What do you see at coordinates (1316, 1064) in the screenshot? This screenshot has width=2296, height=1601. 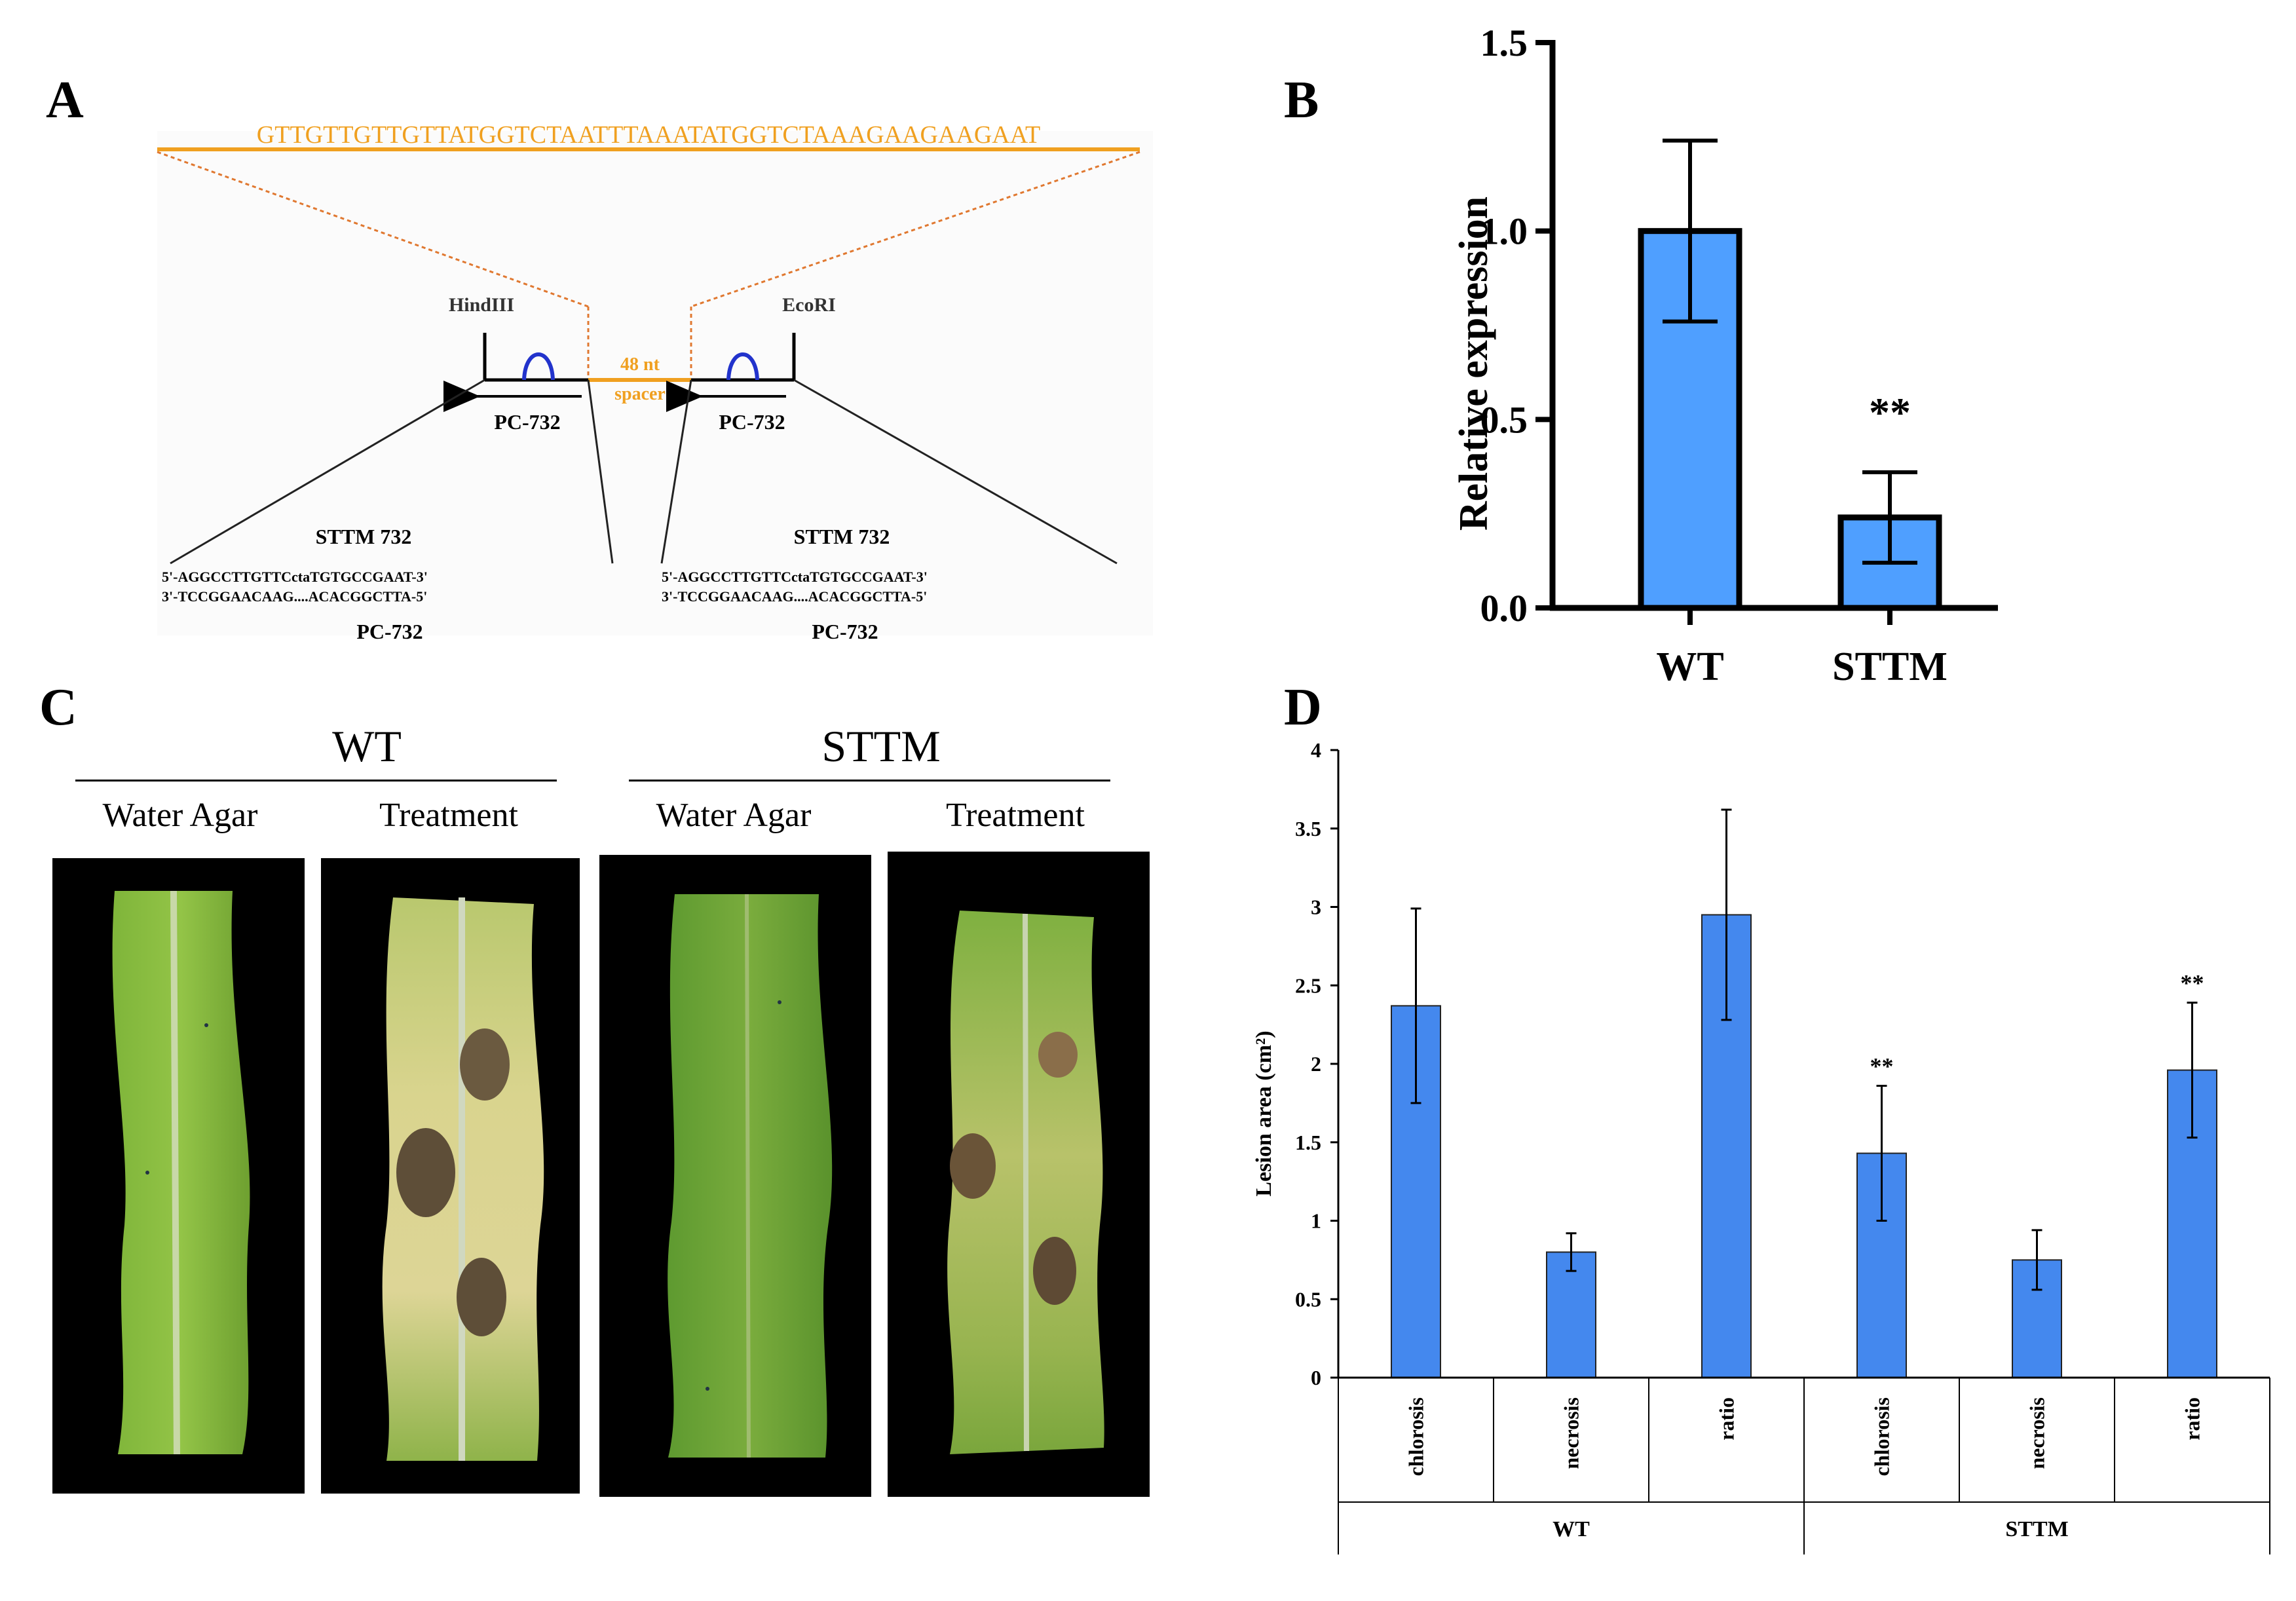 I see `d-y-tick-label: 2` at bounding box center [1316, 1064].